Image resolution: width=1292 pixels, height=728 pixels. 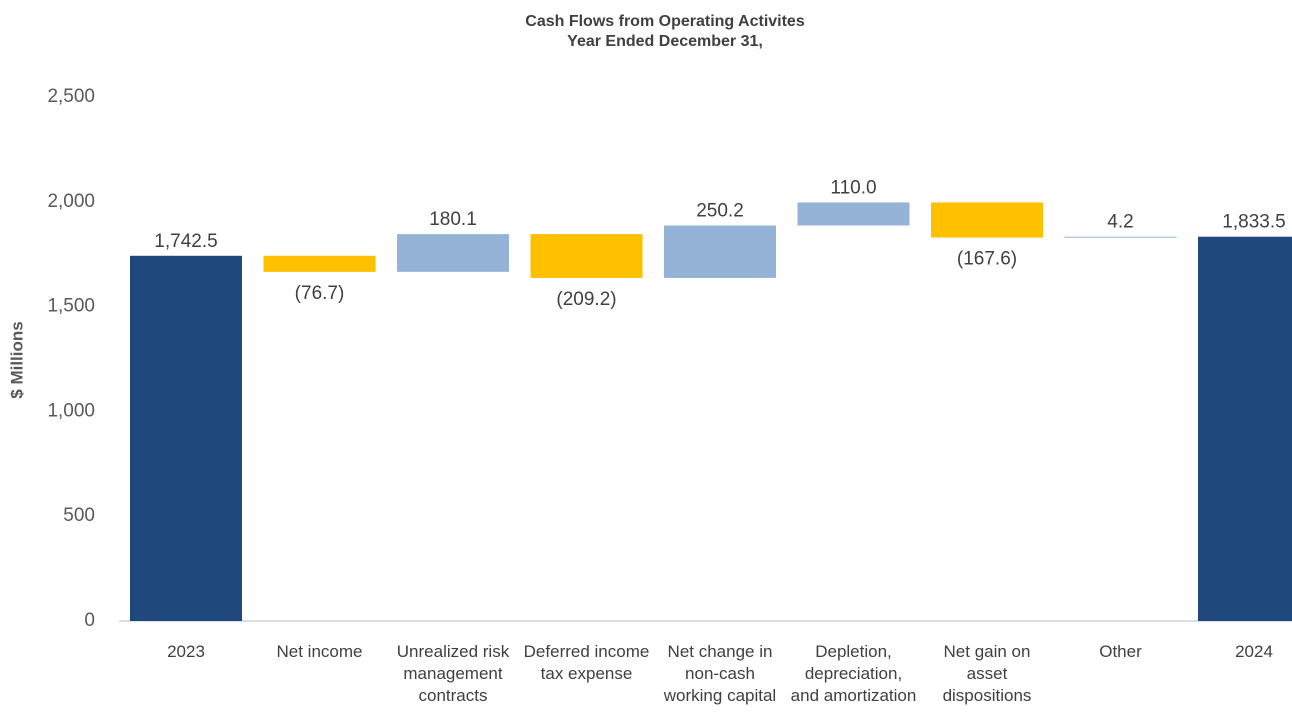 What do you see at coordinates (987, 259) in the screenshot?
I see `value-label: (167.6)` at bounding box center [987, 259].